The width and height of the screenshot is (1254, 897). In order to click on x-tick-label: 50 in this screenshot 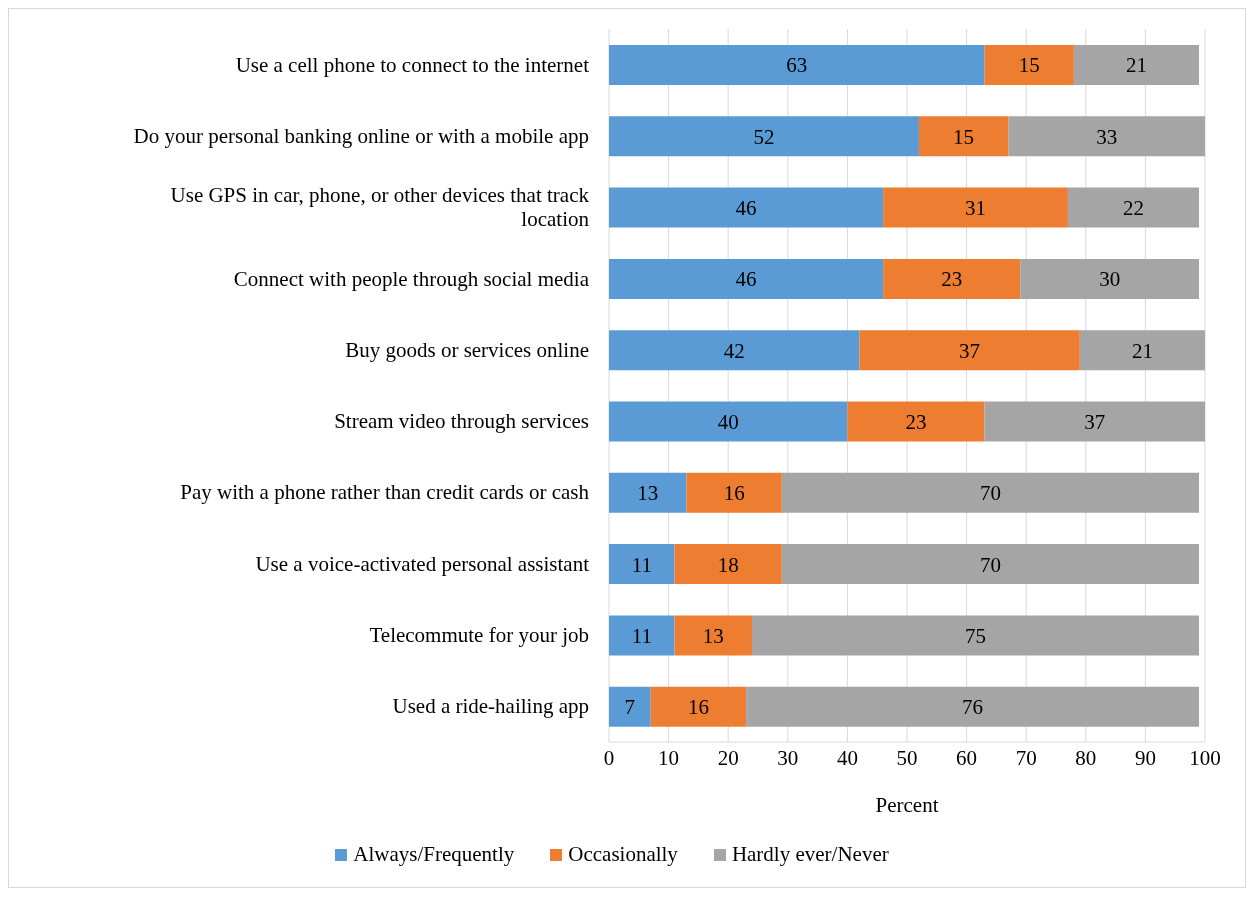, I will do `click(907, 757)`.